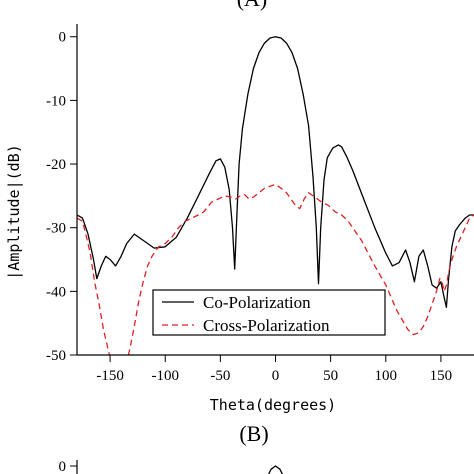 This screenshot has width=474, height=474. Describe the element at coordinates (165, 376) in the screenshot. I see `x-tick-label: -100` at that location.